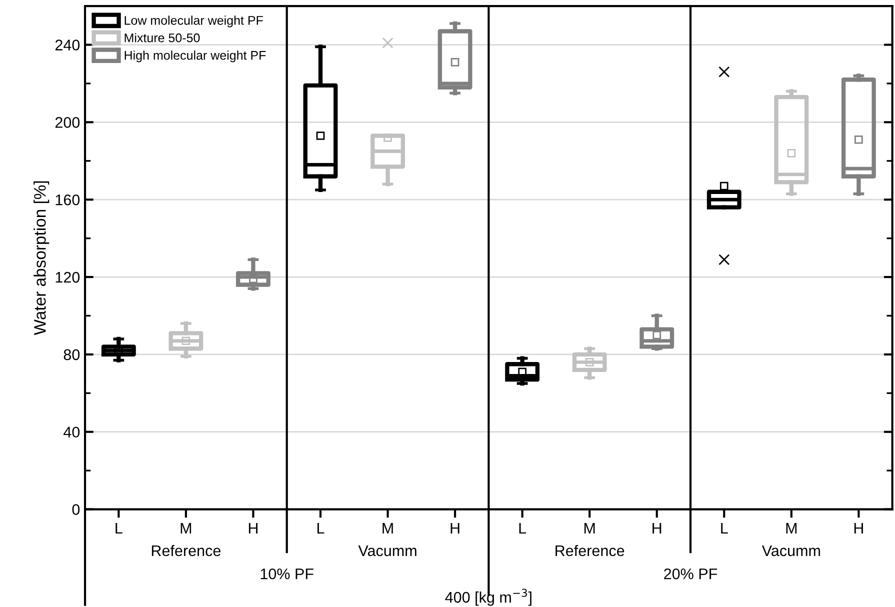  What do you see at coordinates (72, 432) in the screenshot?
I see `y-tick-label: 40` at bounding box center [72, 432].